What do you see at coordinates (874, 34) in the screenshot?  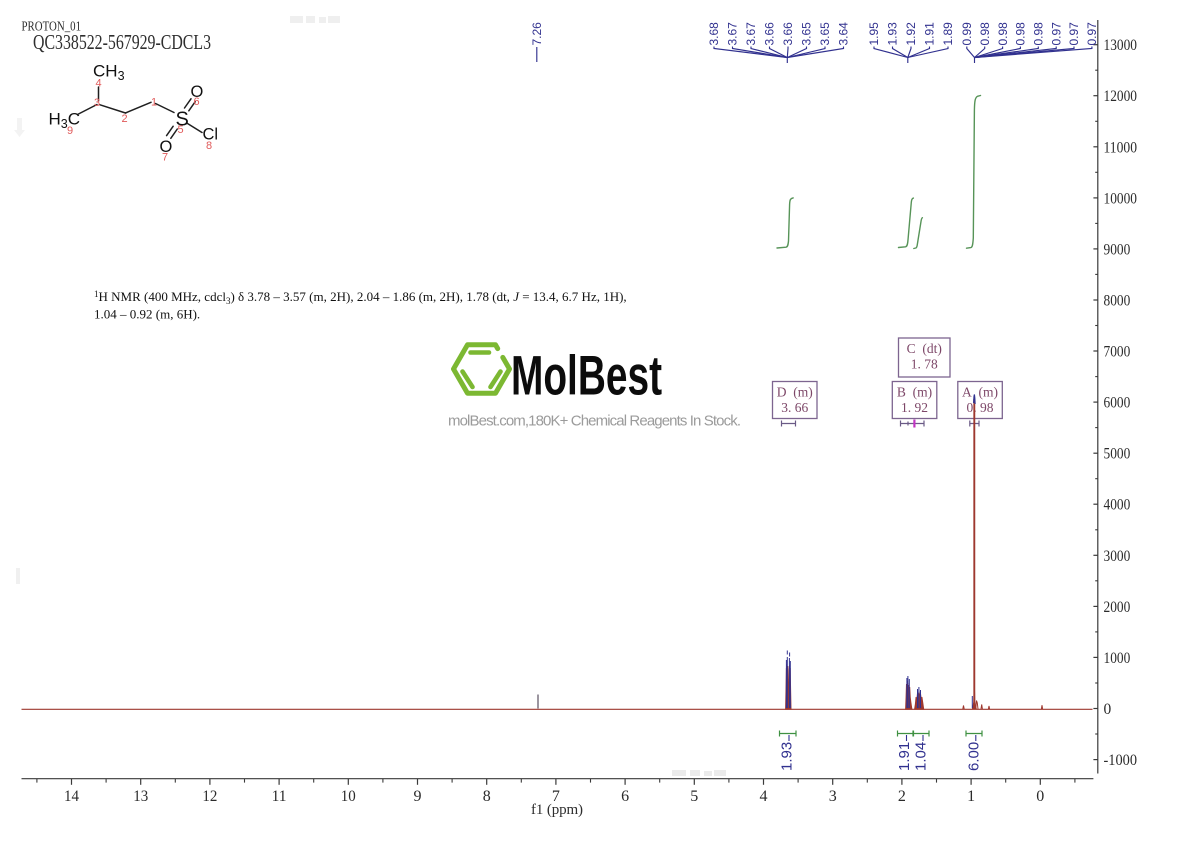 I see `svg-text: 1.95` at bounding box center [874, 34].